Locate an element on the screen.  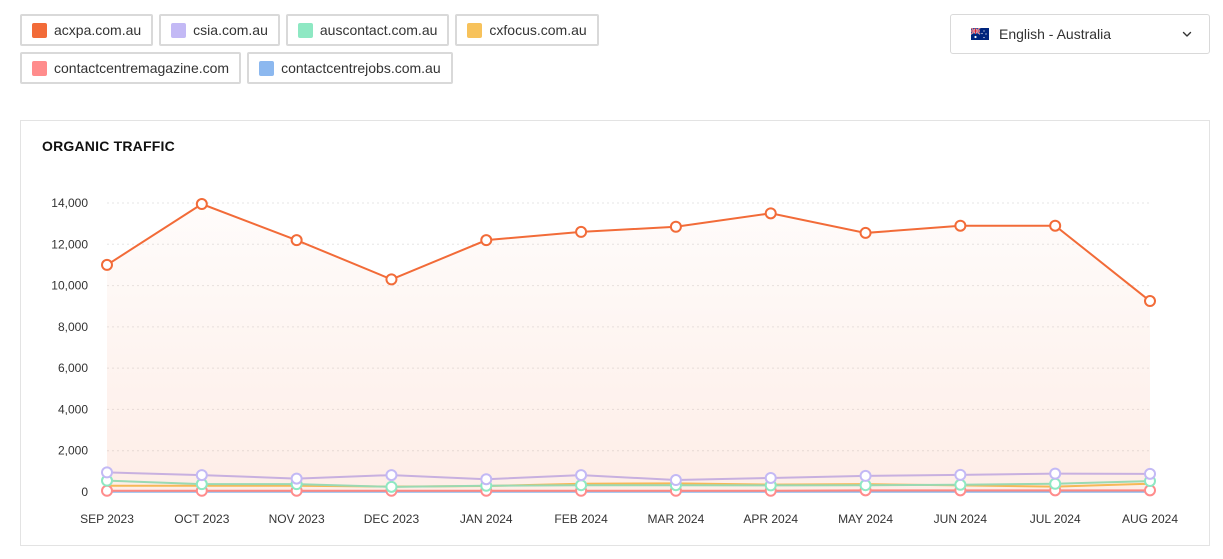
legend-item: cxfocus.com.au is located at coordinates (527, 30).